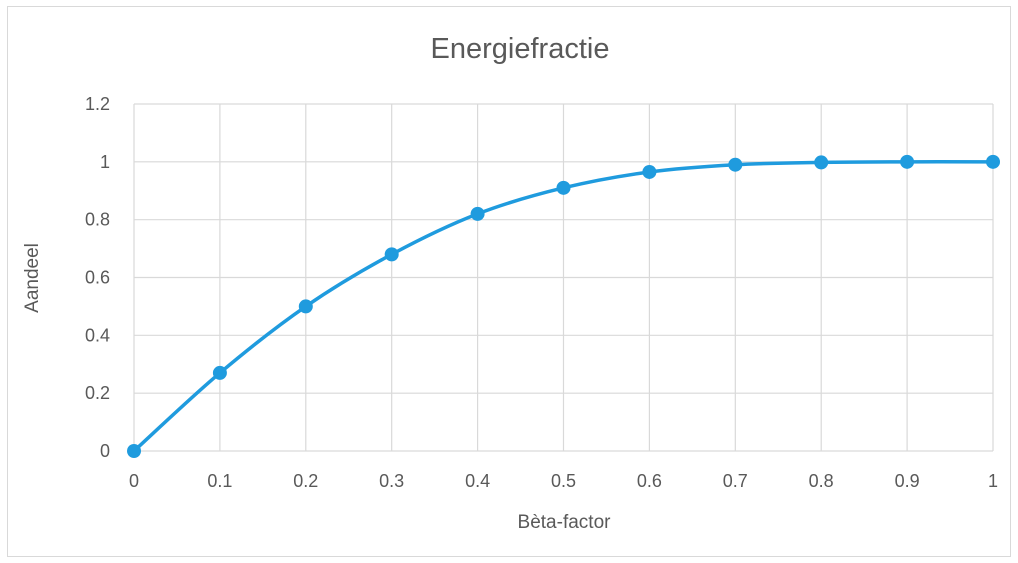 The width and height of the screenshot is (1018, 563). I want to click on y-tick-label: 0.6, so click(97, 278).